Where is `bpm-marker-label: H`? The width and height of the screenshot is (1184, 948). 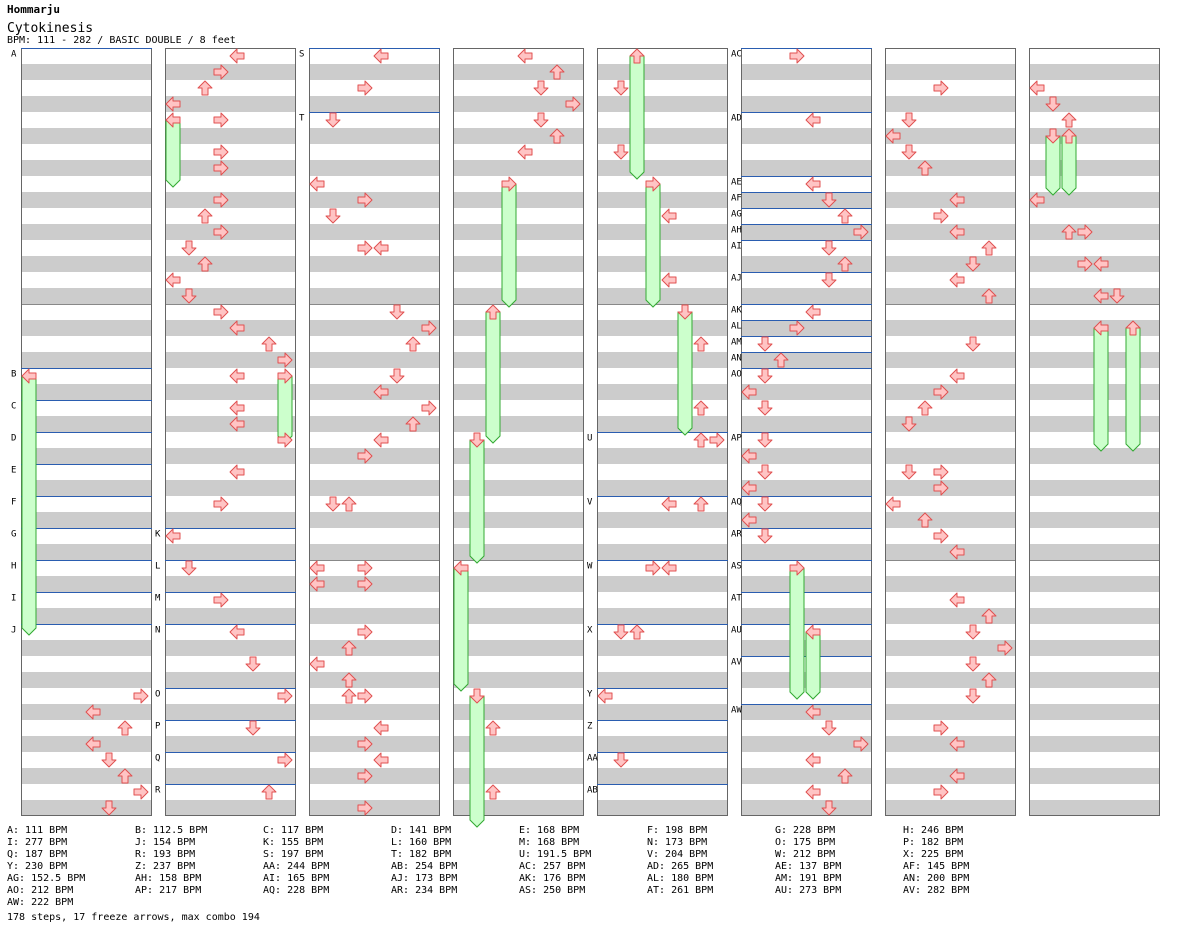 bpm-marker-label: H is located at coordinates (13, 567).